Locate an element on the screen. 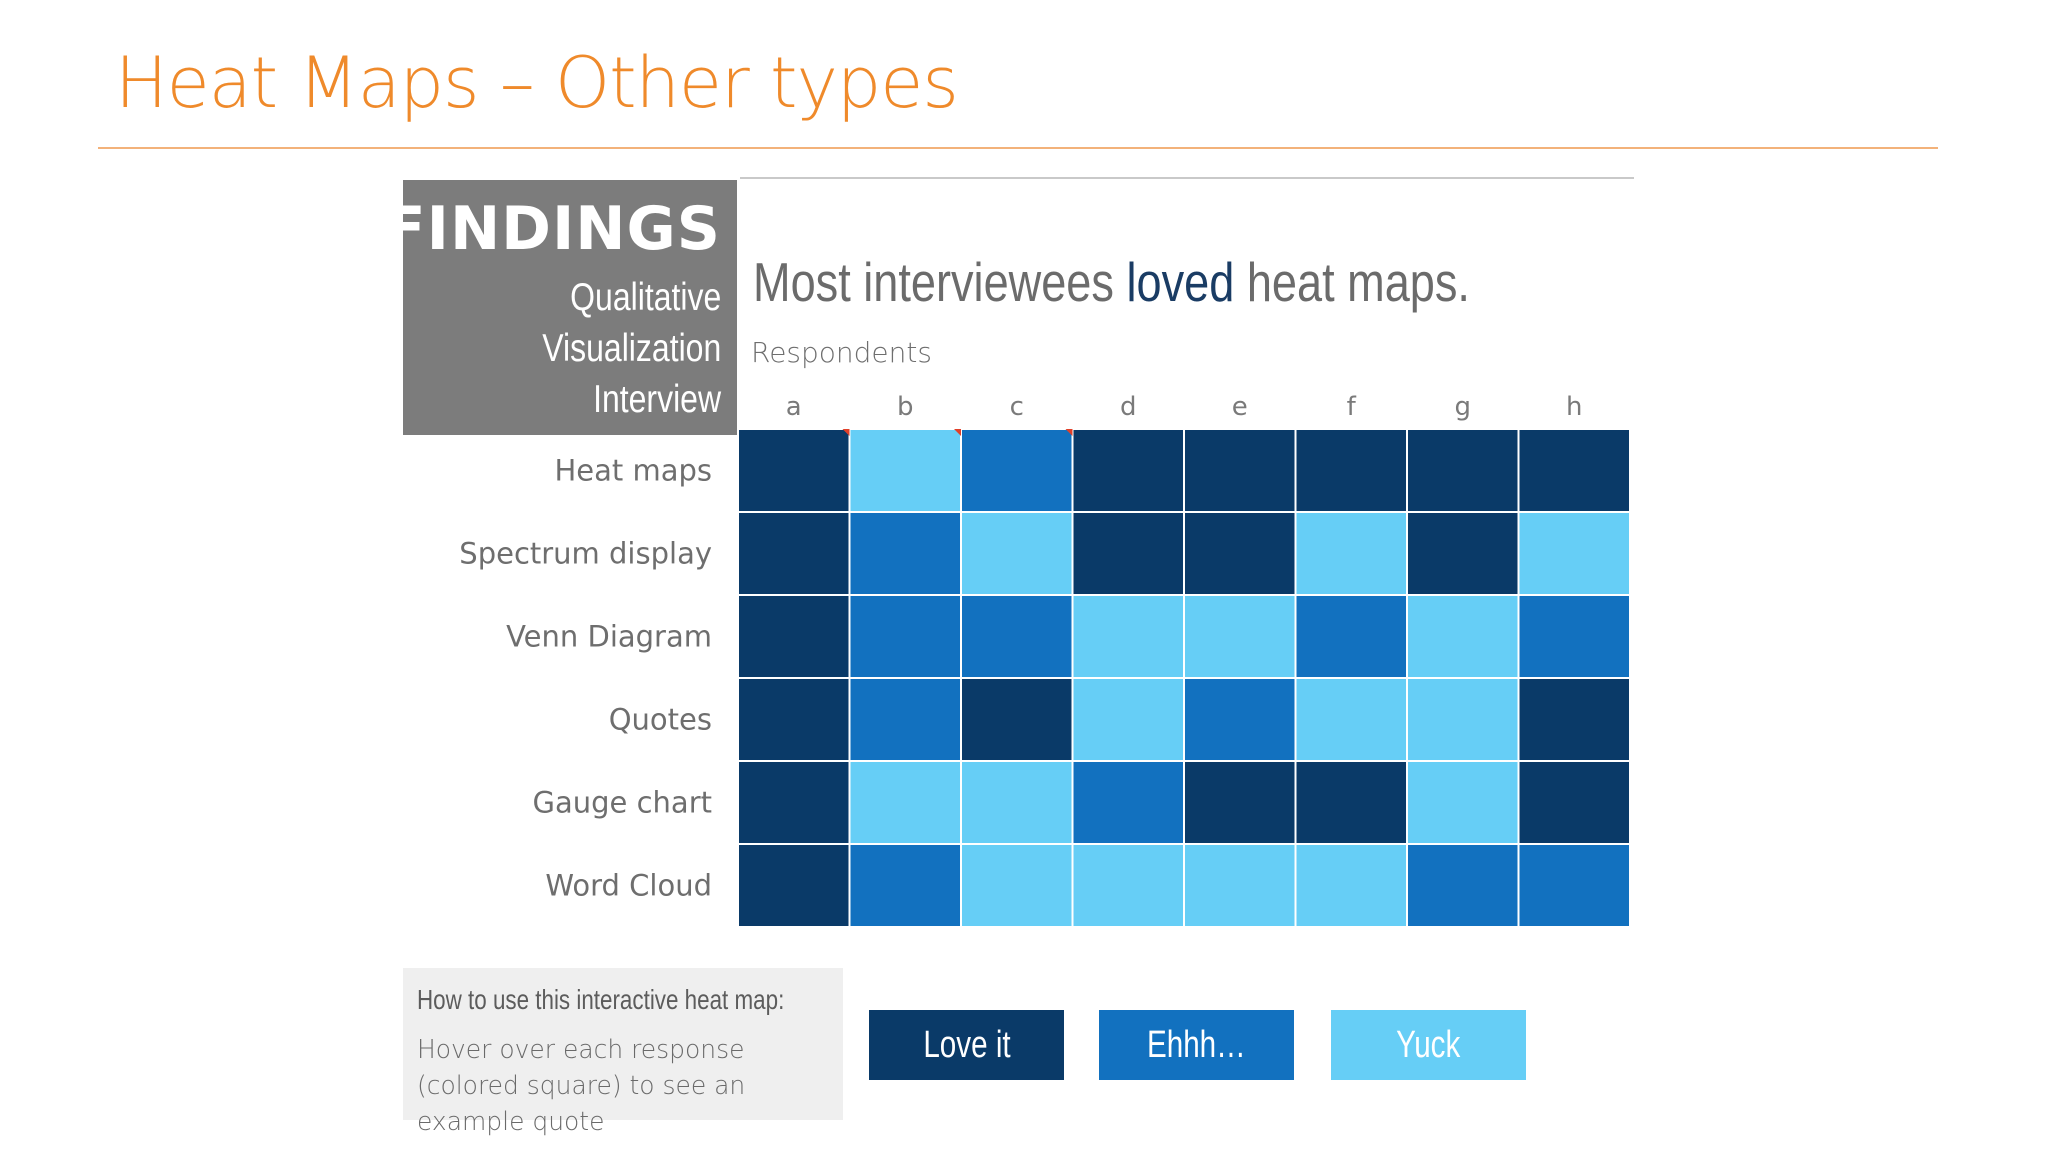  heading-emphasis: loved is located at coordinates (1180, 282).